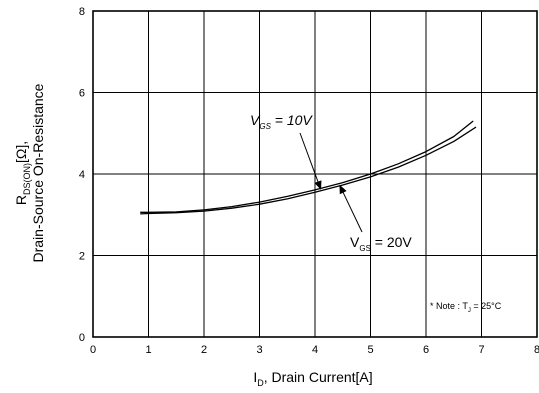 This screenshot has height=393, width=539. Describe the element at coordinates (426, 350) in the screenshot. I see `x-tick-label: 6` at that location.